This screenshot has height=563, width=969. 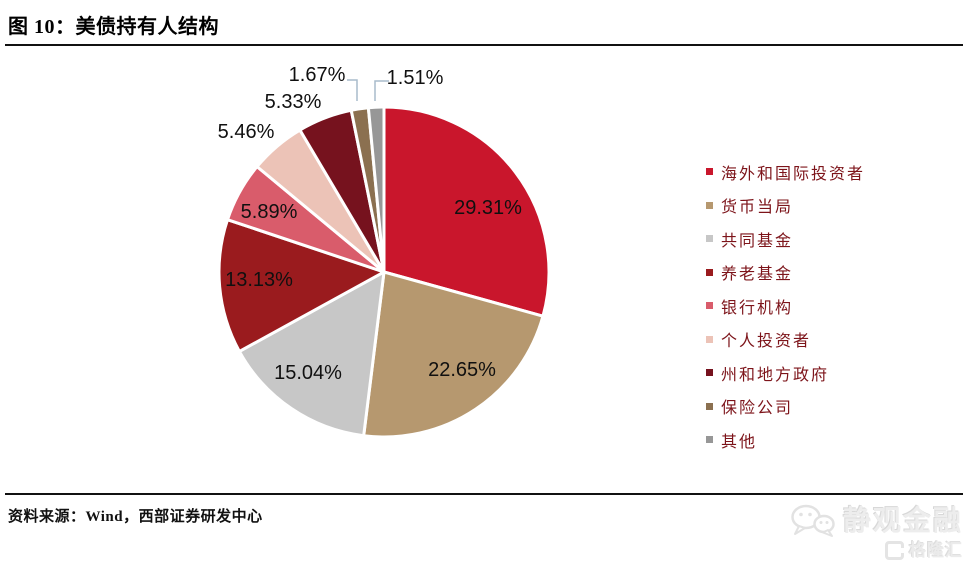 I want to click on pie-data-label-8: 1.67%, so click(x=317, y=75).